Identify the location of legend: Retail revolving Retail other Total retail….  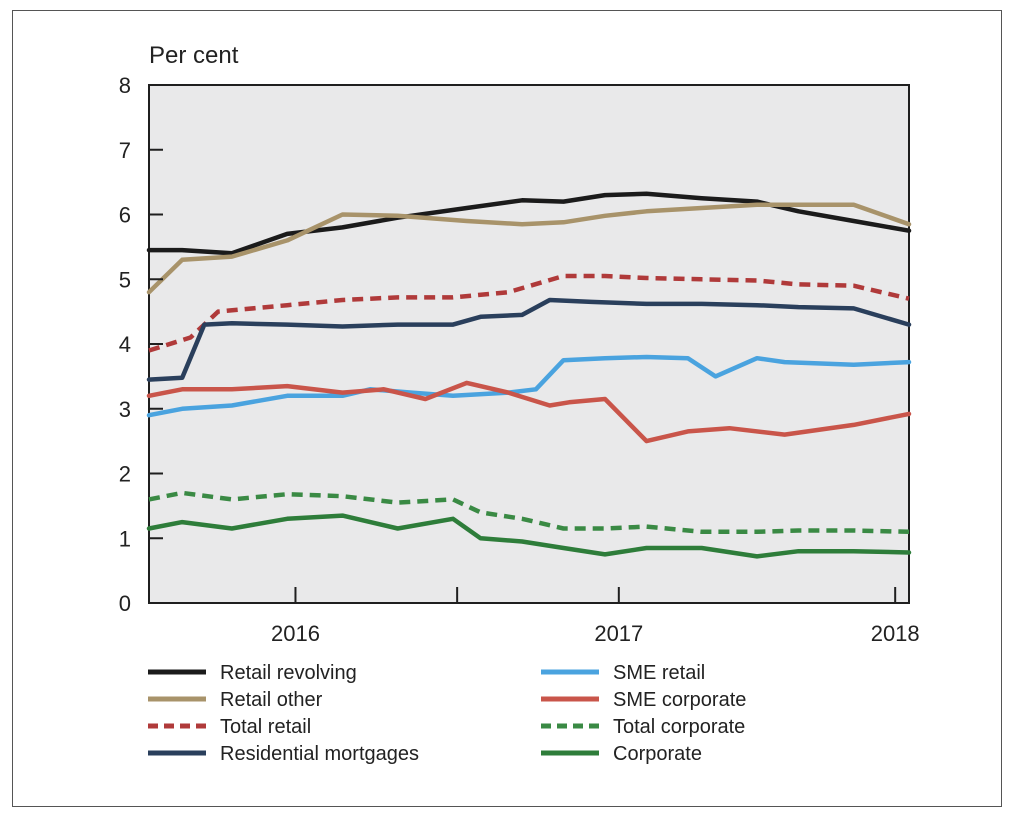
(447, 713).